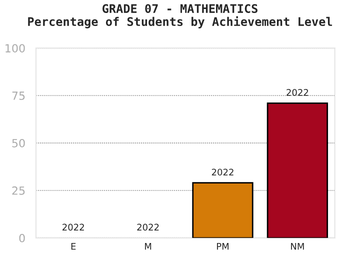  I want to click on x-tick-label: M, so click(148, 246).